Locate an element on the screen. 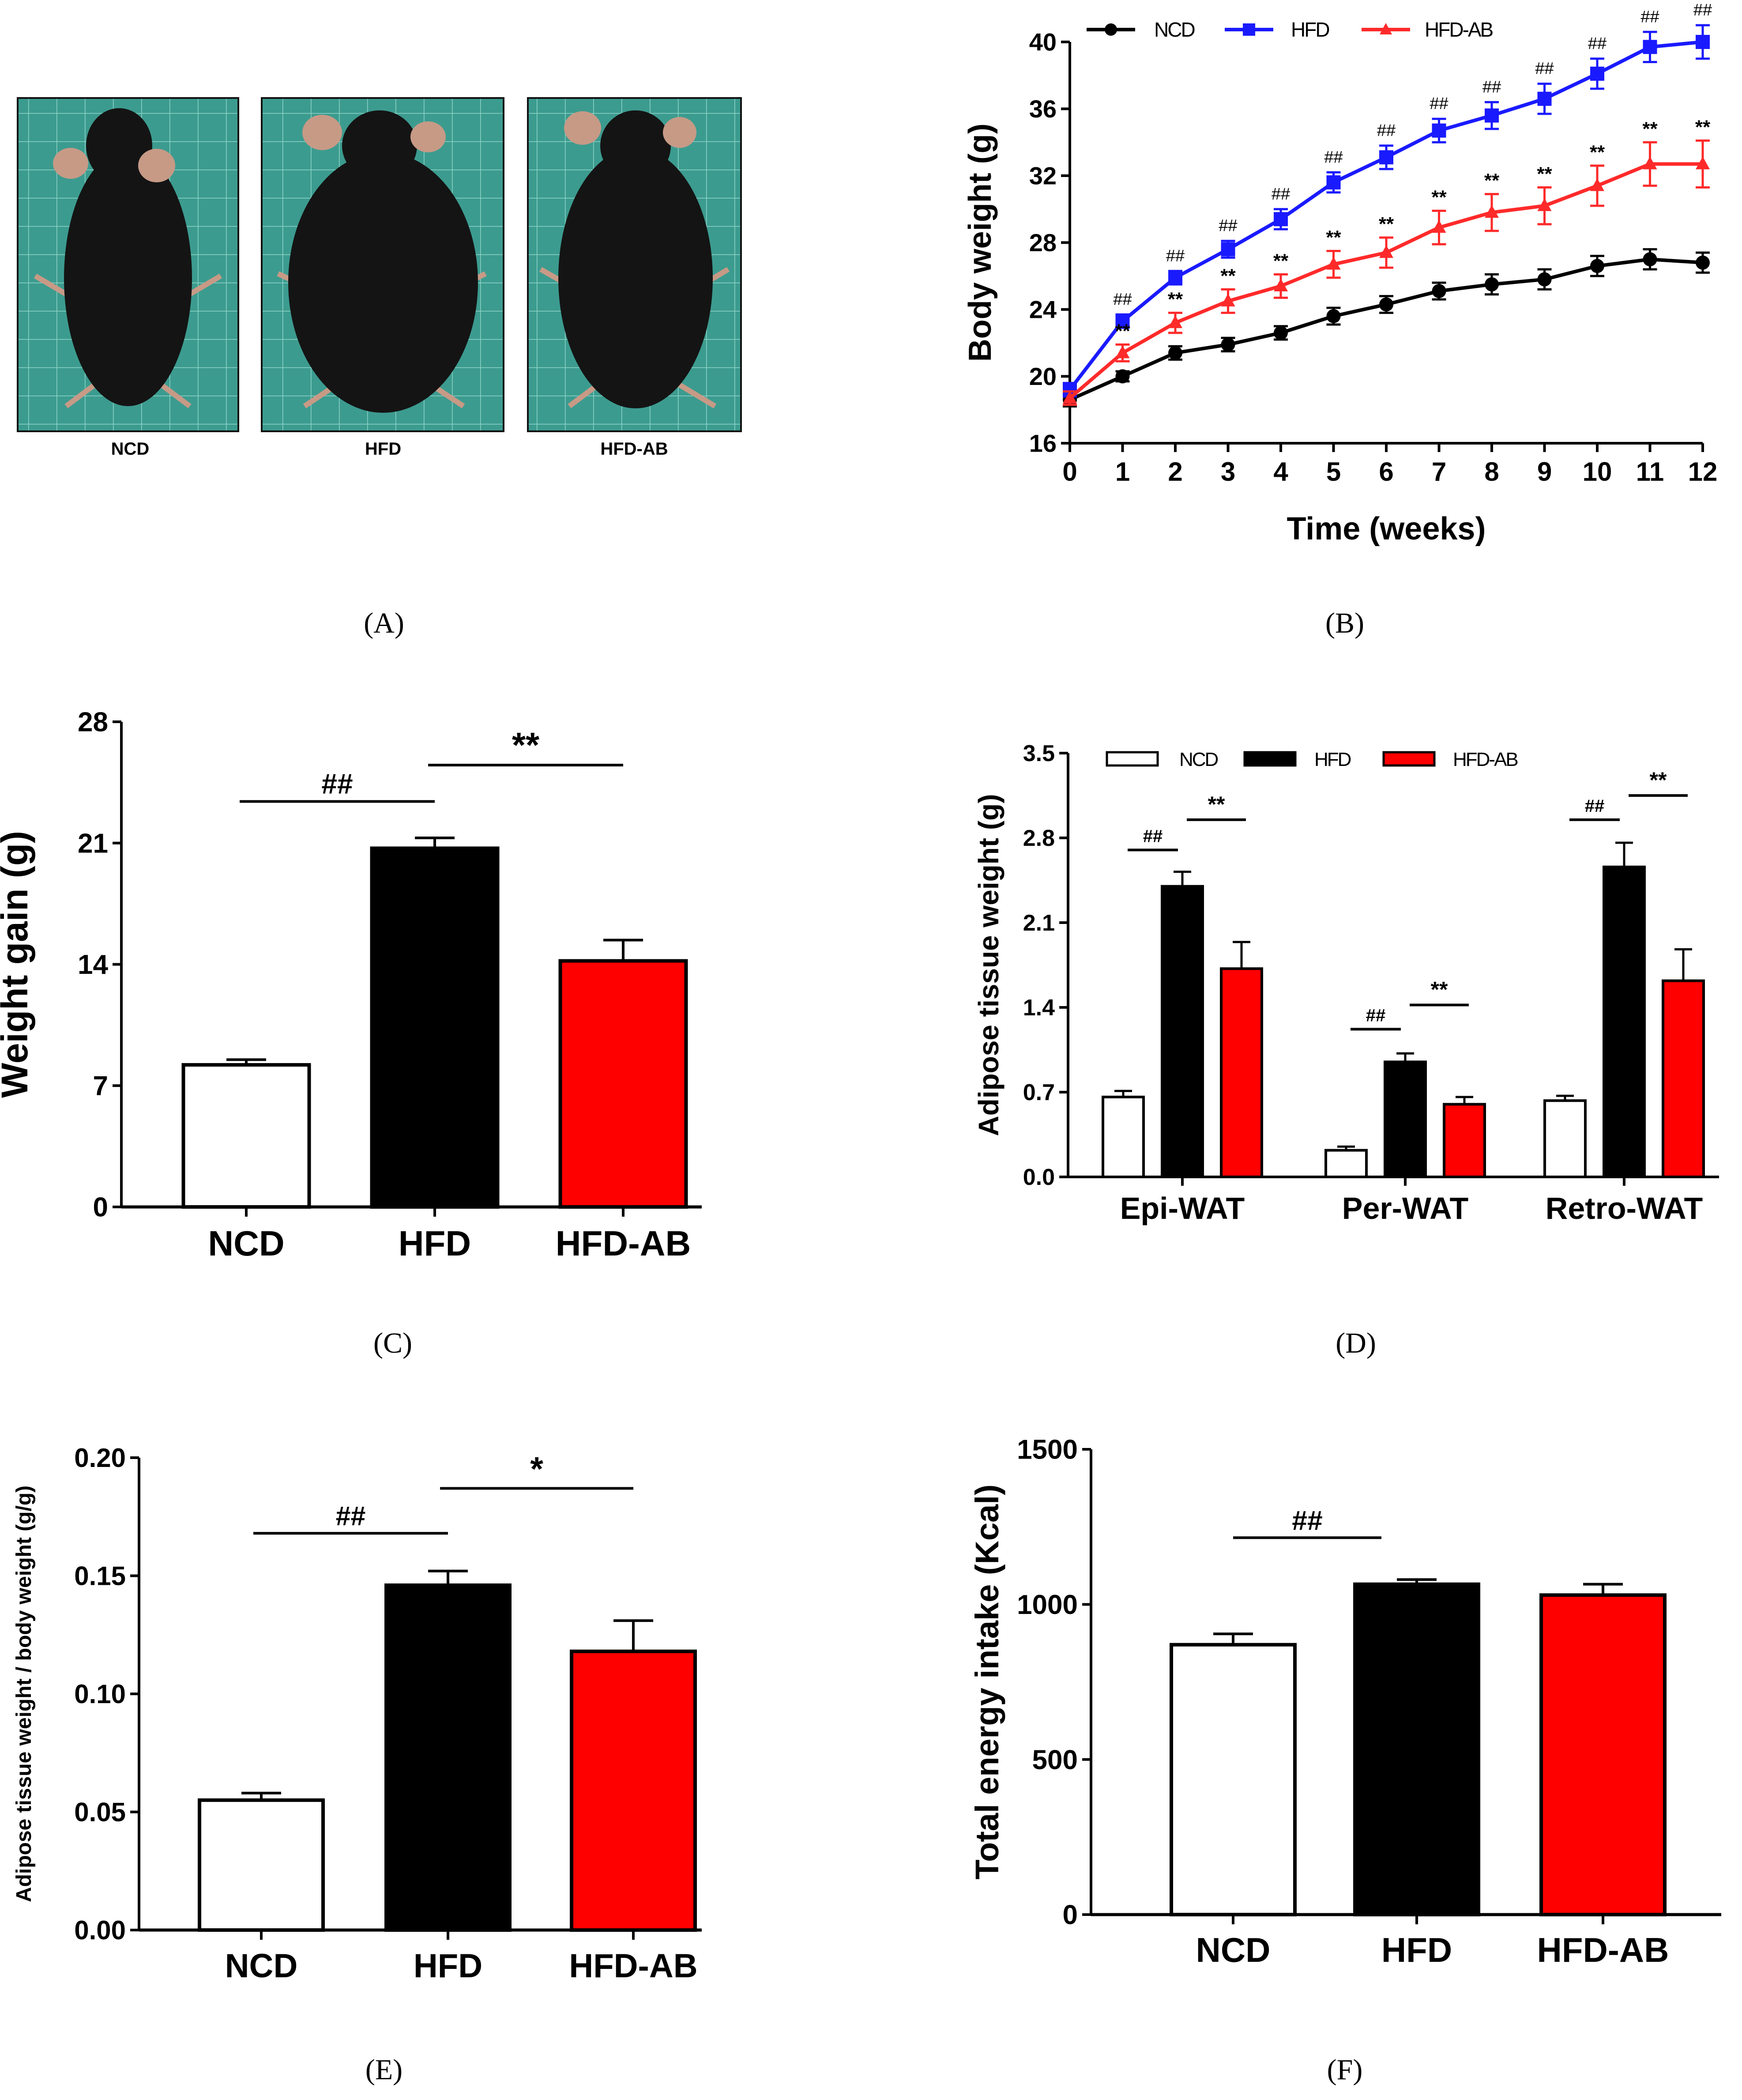  x-tick-label: 4 is located at coordinates (1280, 471).